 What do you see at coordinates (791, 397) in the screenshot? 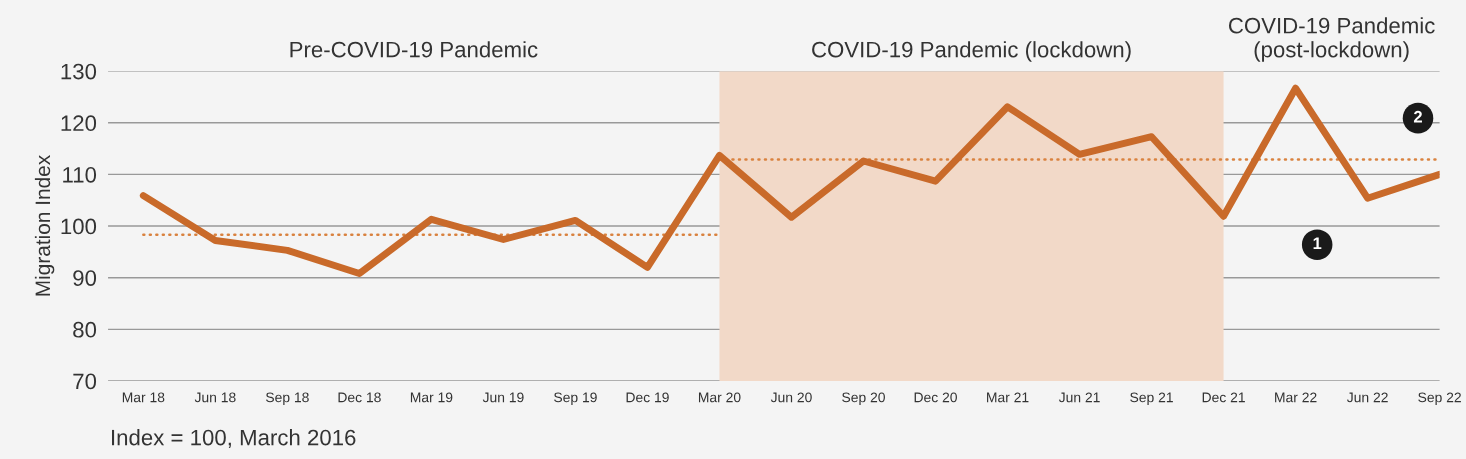
I see `x-tick-label: Jun 20` at bounding box center [791, 397].